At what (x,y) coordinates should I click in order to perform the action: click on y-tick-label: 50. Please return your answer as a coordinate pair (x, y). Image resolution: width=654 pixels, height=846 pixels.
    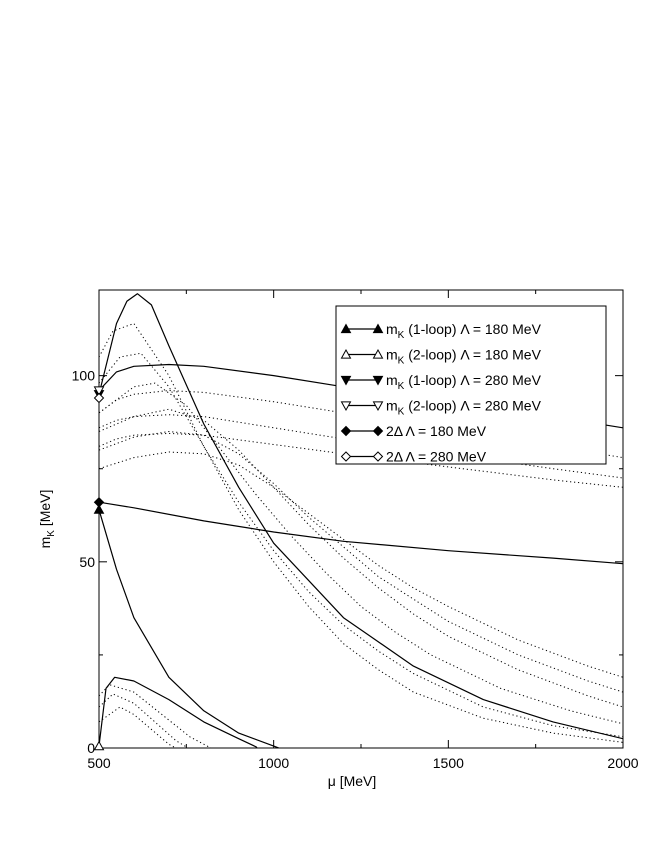
    Looking at the image, I should click on (87, 562).